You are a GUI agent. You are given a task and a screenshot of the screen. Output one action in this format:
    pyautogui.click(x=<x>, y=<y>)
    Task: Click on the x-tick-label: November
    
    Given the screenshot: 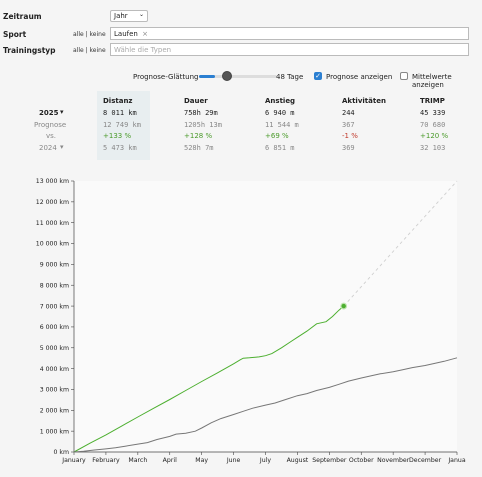 What is the action you would take?
    pyautogui.click(x=393, y=460)
    